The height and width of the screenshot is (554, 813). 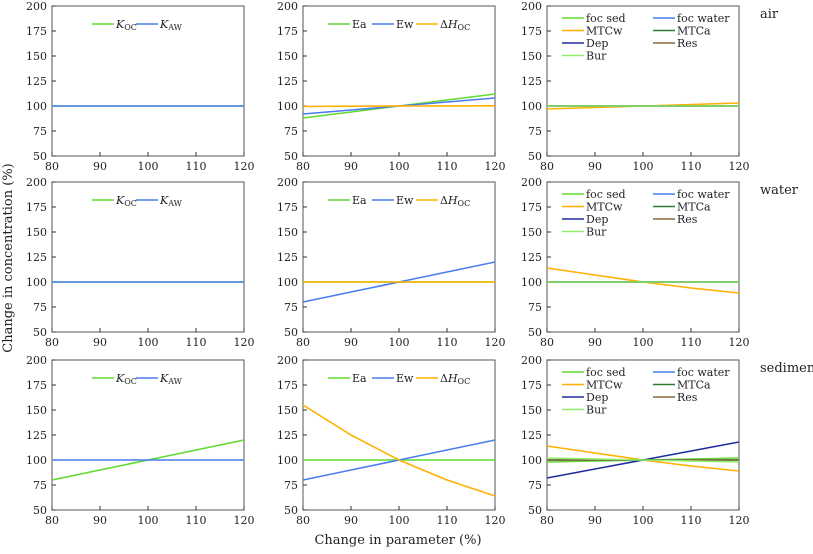 What do you see at coordinates (140, 86) in the screenshot?
I see `panel-air-1: 50 75 100 125 150 175 200 80 90 100 110 120 KOC KAW` at bounding box center [140, 86].